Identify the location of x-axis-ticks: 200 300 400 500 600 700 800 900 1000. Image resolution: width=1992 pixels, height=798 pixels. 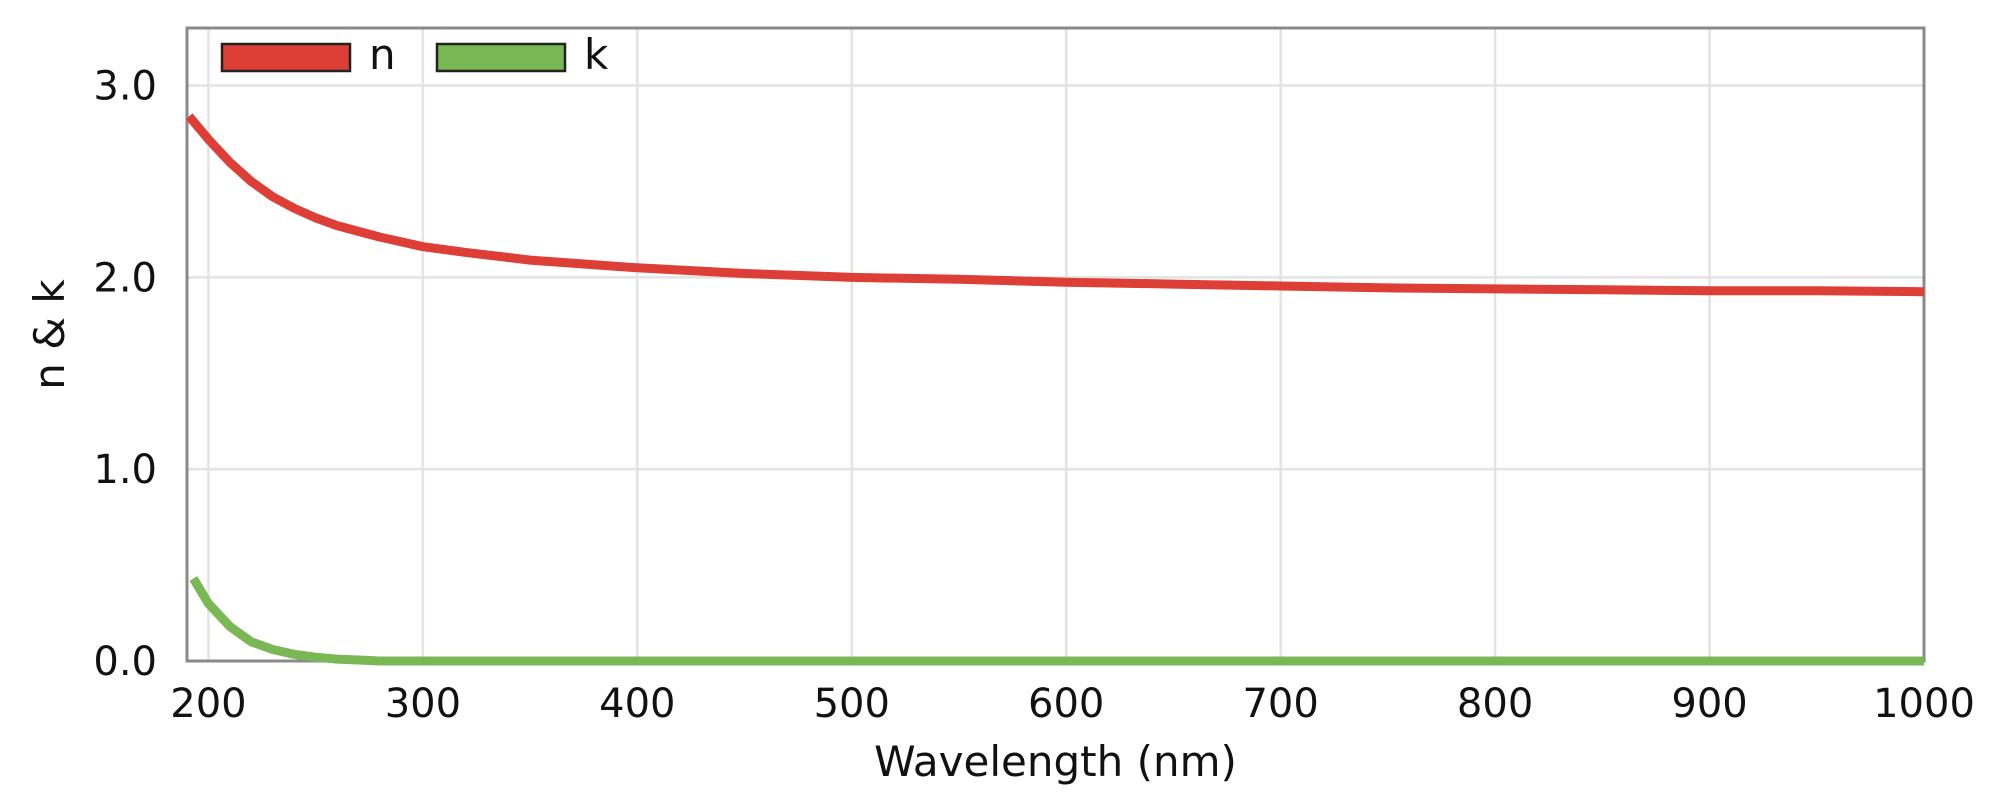
(1072, 704).